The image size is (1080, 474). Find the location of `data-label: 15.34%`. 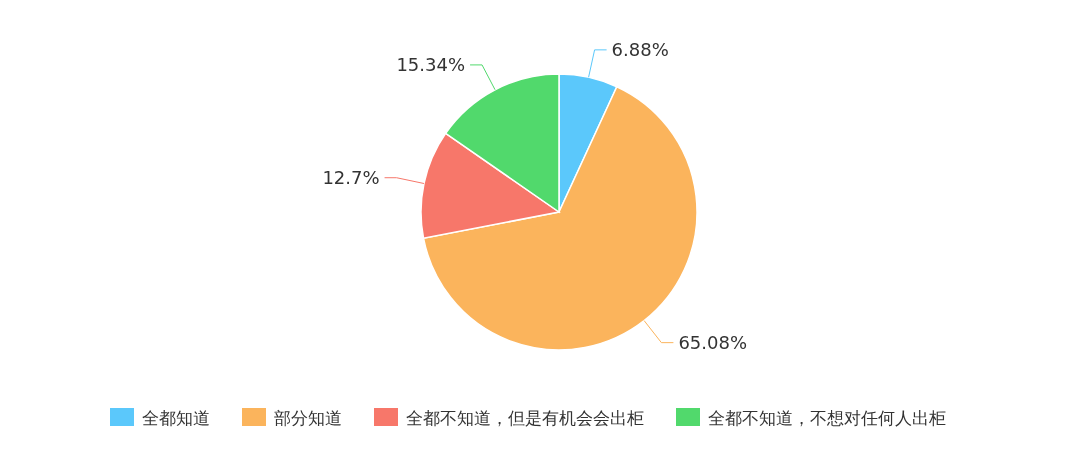

data-label: 15.34% is located at coordinates (431, 64).